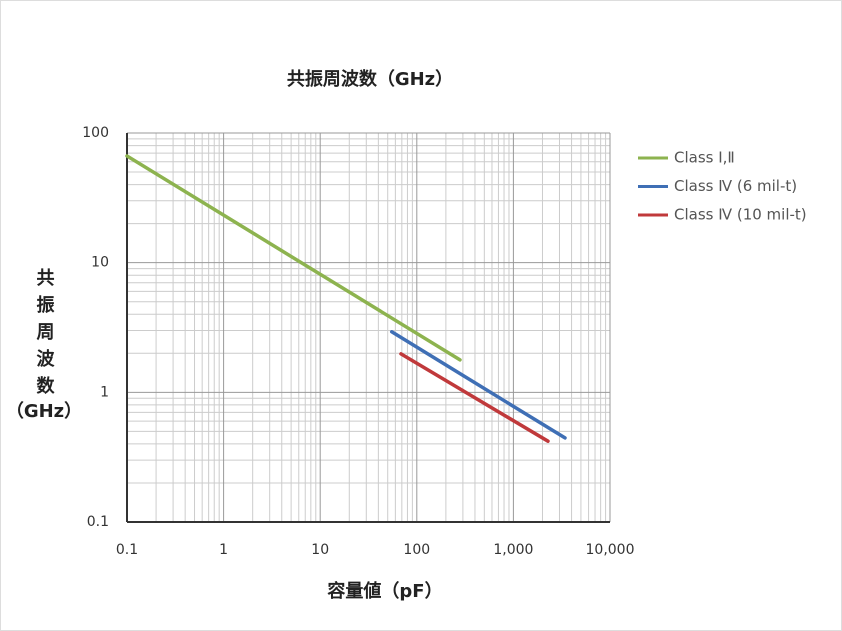 This screenshot has width=842, height=631. What do you see at coordinates (513, 550) in the screenshot?
I see `x-tick-label: 1,000` at bounding box center [513, 550].